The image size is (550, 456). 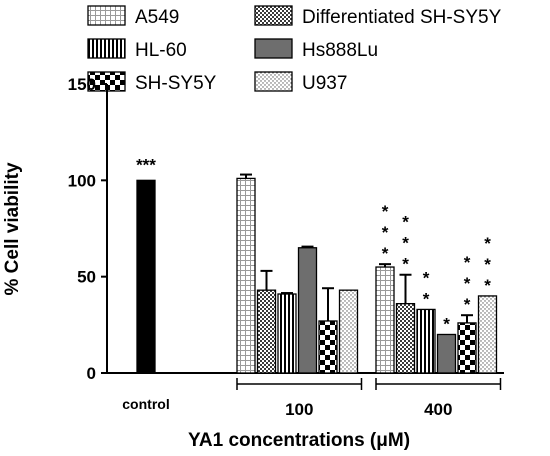 What do you see at coordinates (299, 409) in the screenshot?
I see `group-label-100: 100` at bounding box center [299, 409].